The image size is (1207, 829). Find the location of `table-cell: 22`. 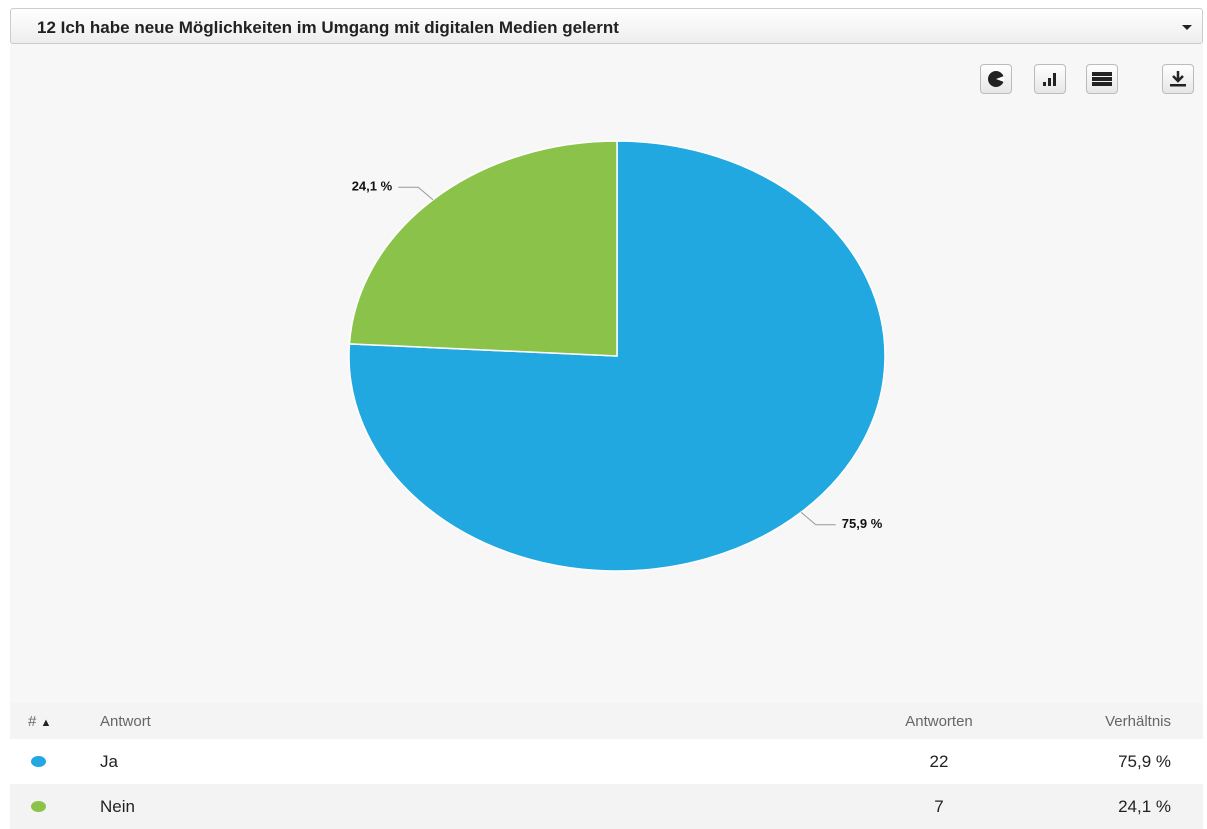

table-cell: 22 is located at coordinates (939, 761).